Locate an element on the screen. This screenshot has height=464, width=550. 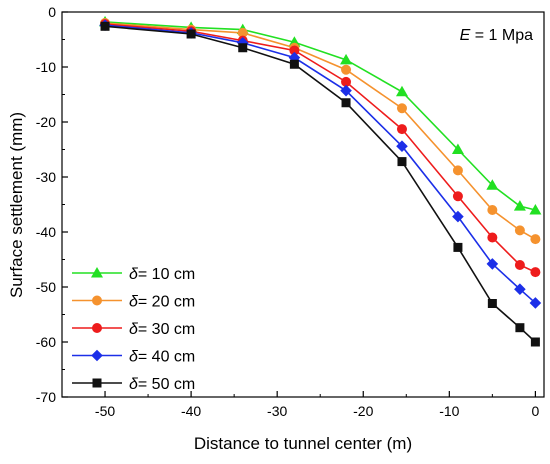
legend-item: δ= 40 cm is located at coordinates (133, 357).